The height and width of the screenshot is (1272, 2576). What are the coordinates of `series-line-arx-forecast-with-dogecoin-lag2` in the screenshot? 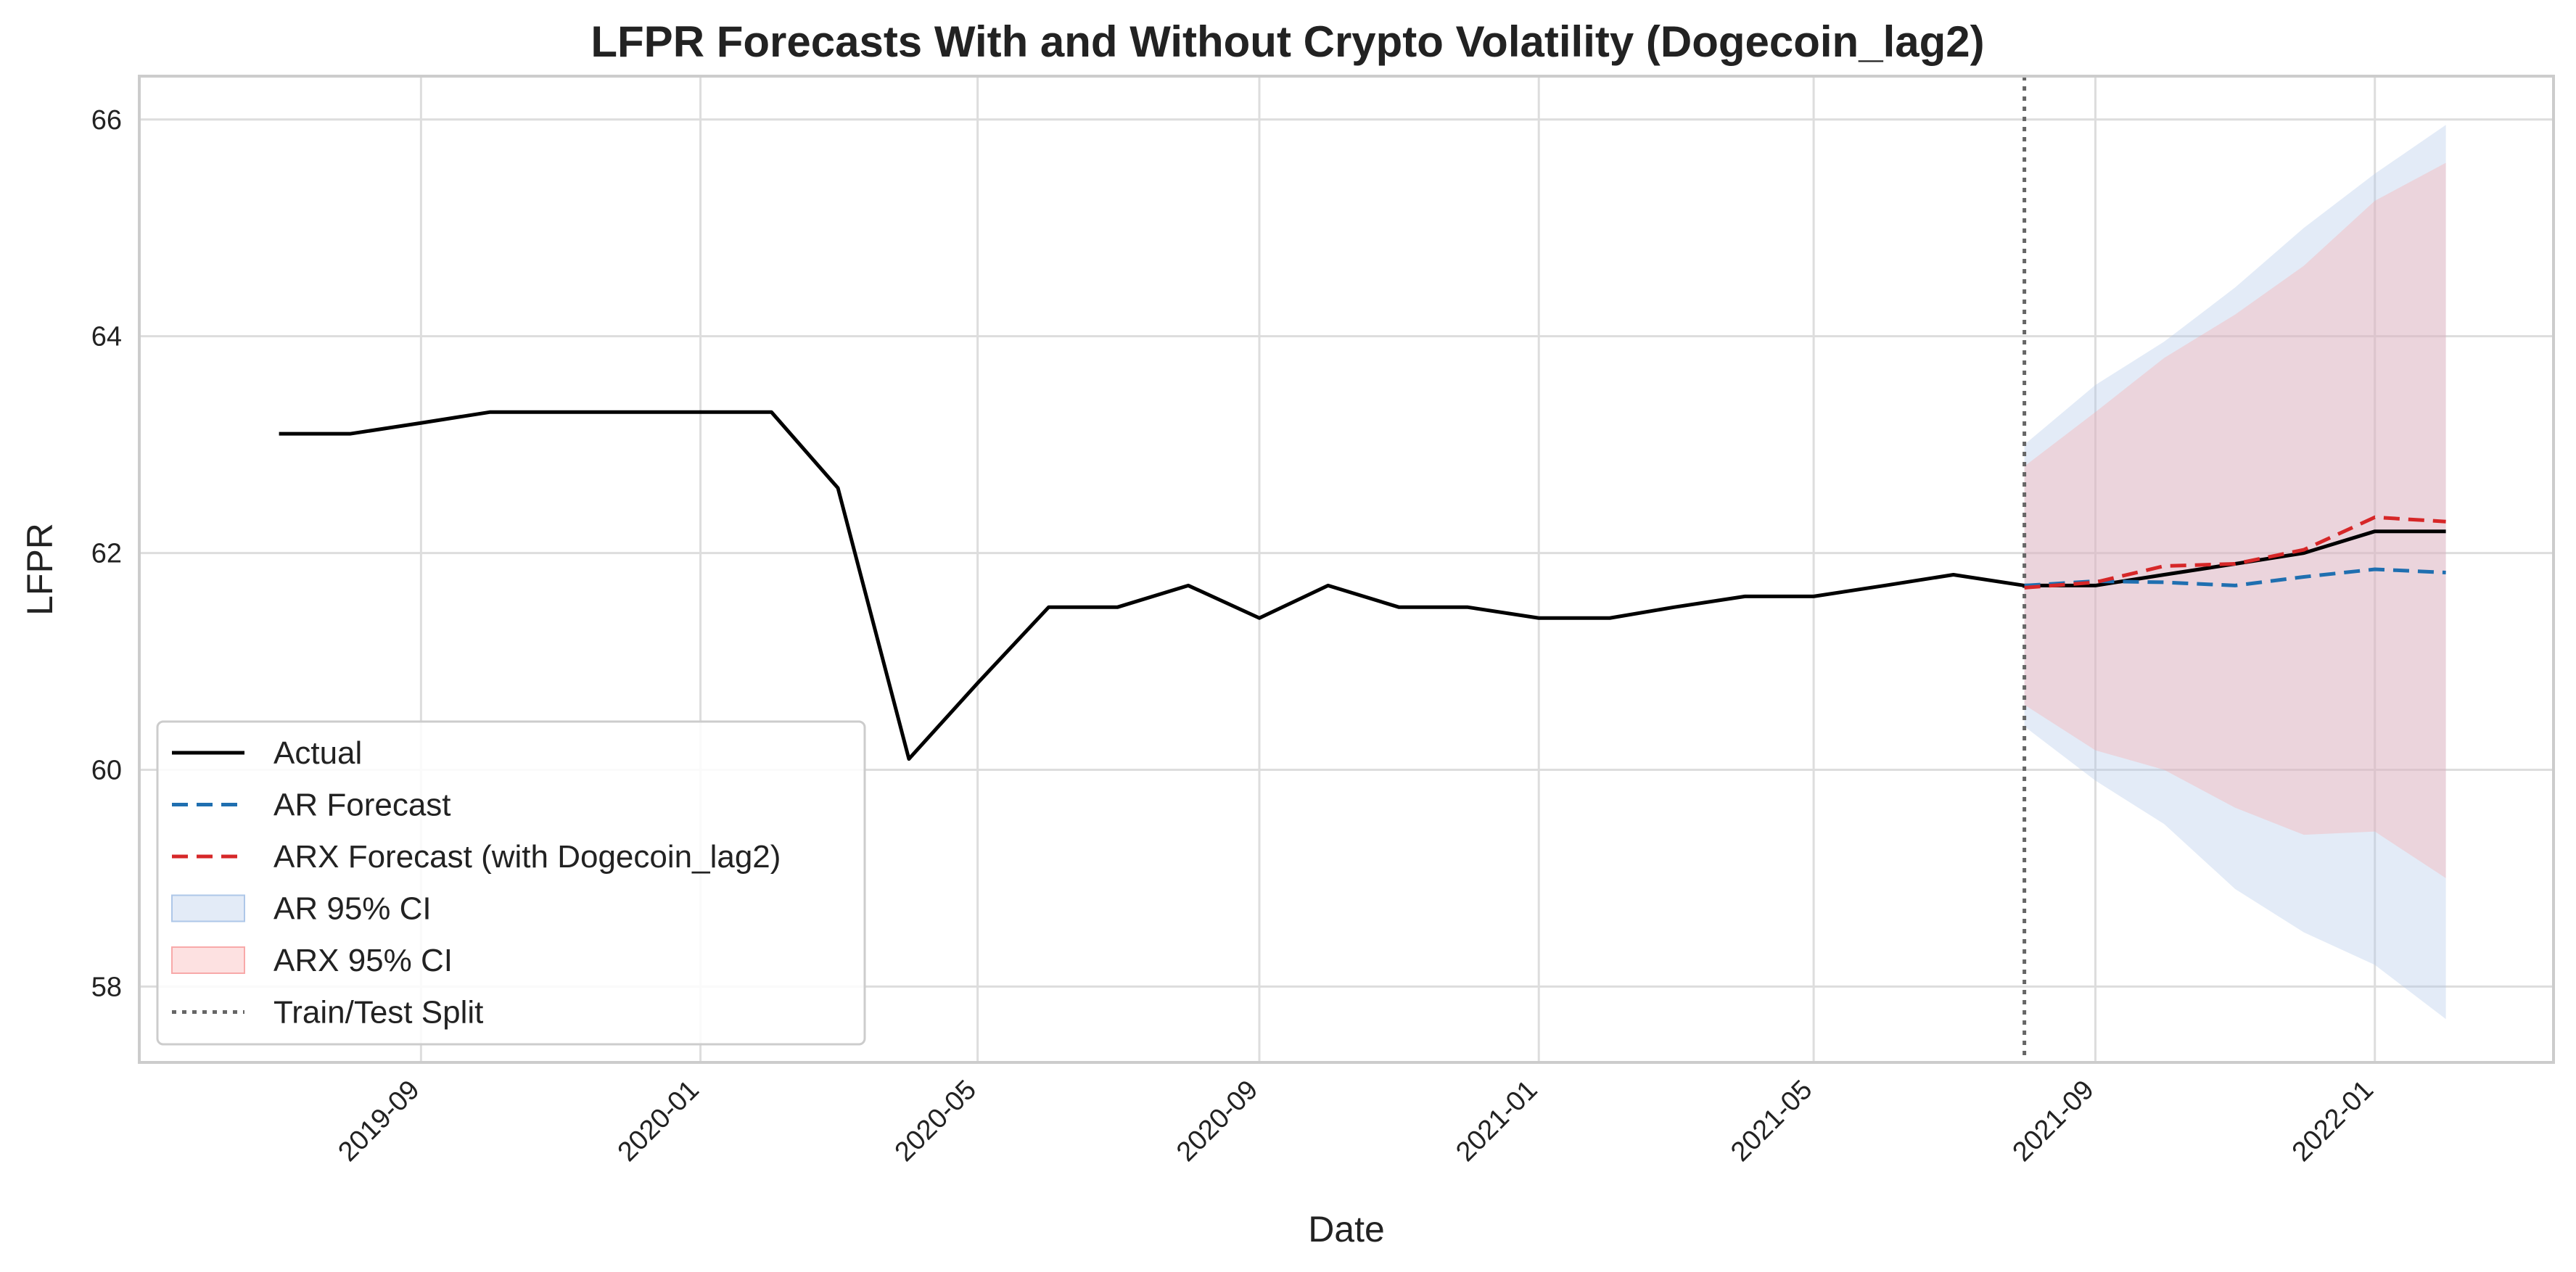 It's located at (2235, 552).